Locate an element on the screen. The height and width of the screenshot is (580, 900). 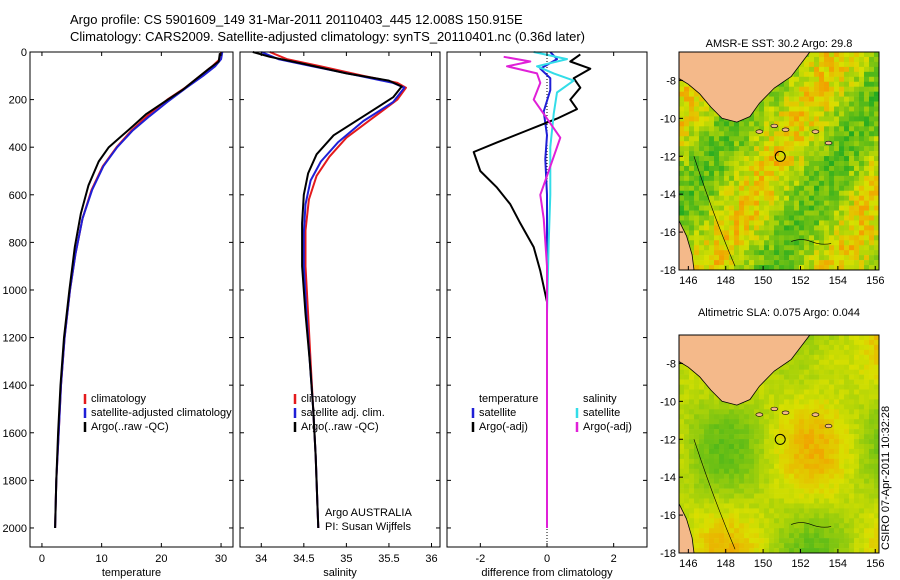
legend-entry: Argo(..raw -QC) is located at coordinates (340, 427).